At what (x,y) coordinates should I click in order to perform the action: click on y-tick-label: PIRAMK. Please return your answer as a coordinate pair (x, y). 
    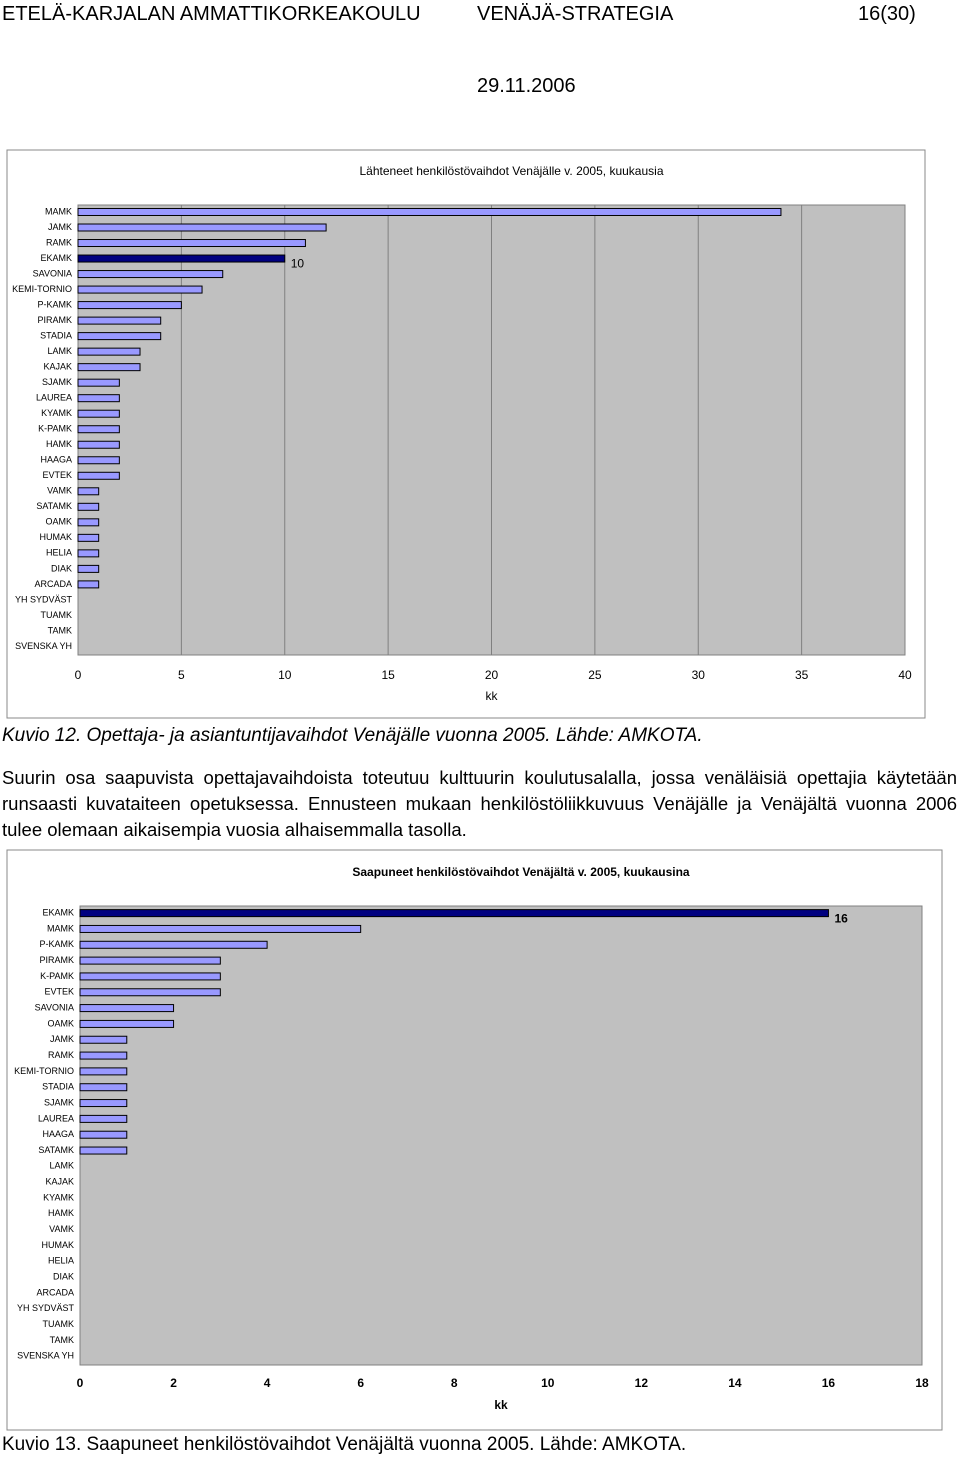
    Looking at the image, I should click on (56, 960).